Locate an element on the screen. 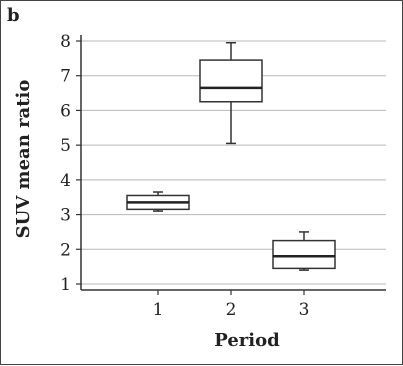 The image size is (403, 366). y-tick-label-4: 4 is located at coordinates (65, 181).